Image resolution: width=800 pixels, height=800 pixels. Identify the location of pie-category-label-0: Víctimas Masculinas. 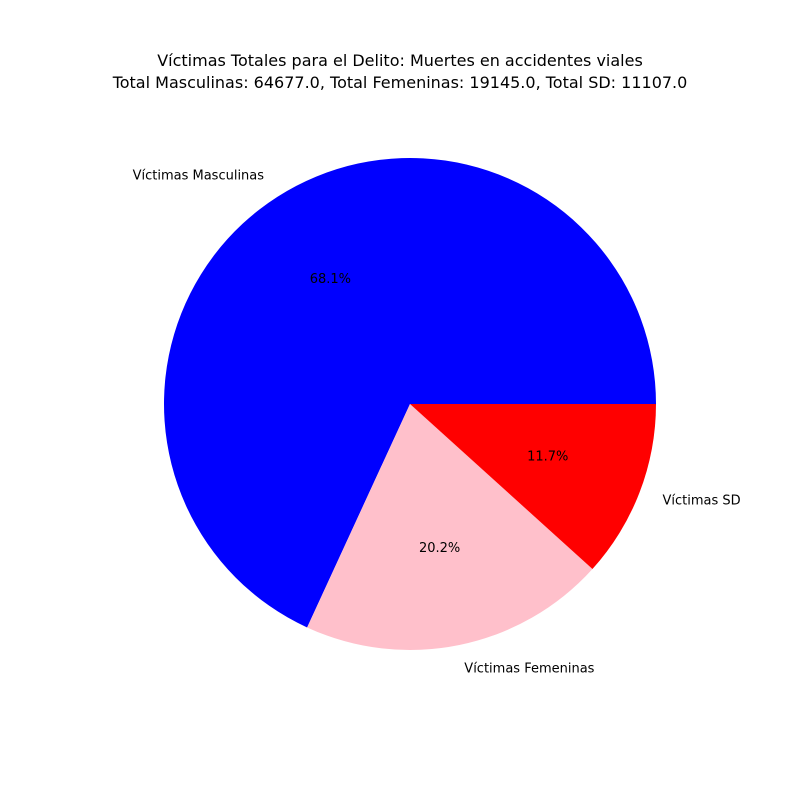
(199, 176).